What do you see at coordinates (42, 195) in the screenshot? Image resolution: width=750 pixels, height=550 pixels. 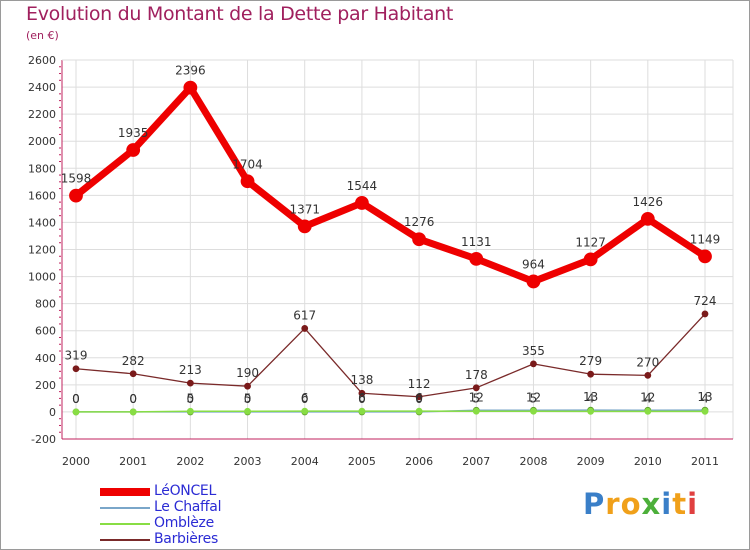 I see `y-tick-label: 1600` at bounding box center [42, 195].